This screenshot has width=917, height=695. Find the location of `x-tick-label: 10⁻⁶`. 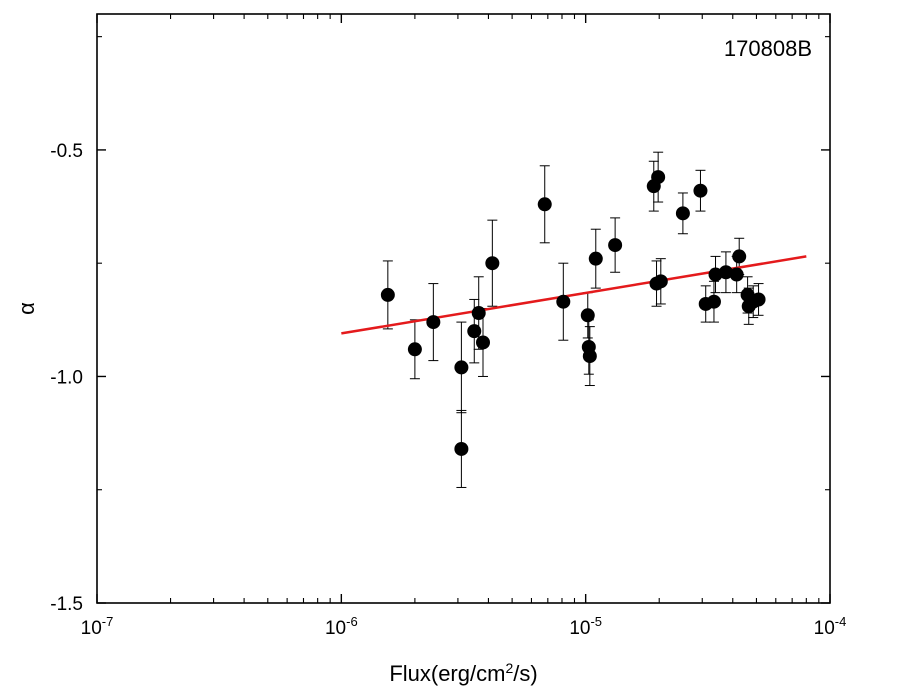

x-tick-label: 10⁻⁶ is located at coordinates (341, 626).